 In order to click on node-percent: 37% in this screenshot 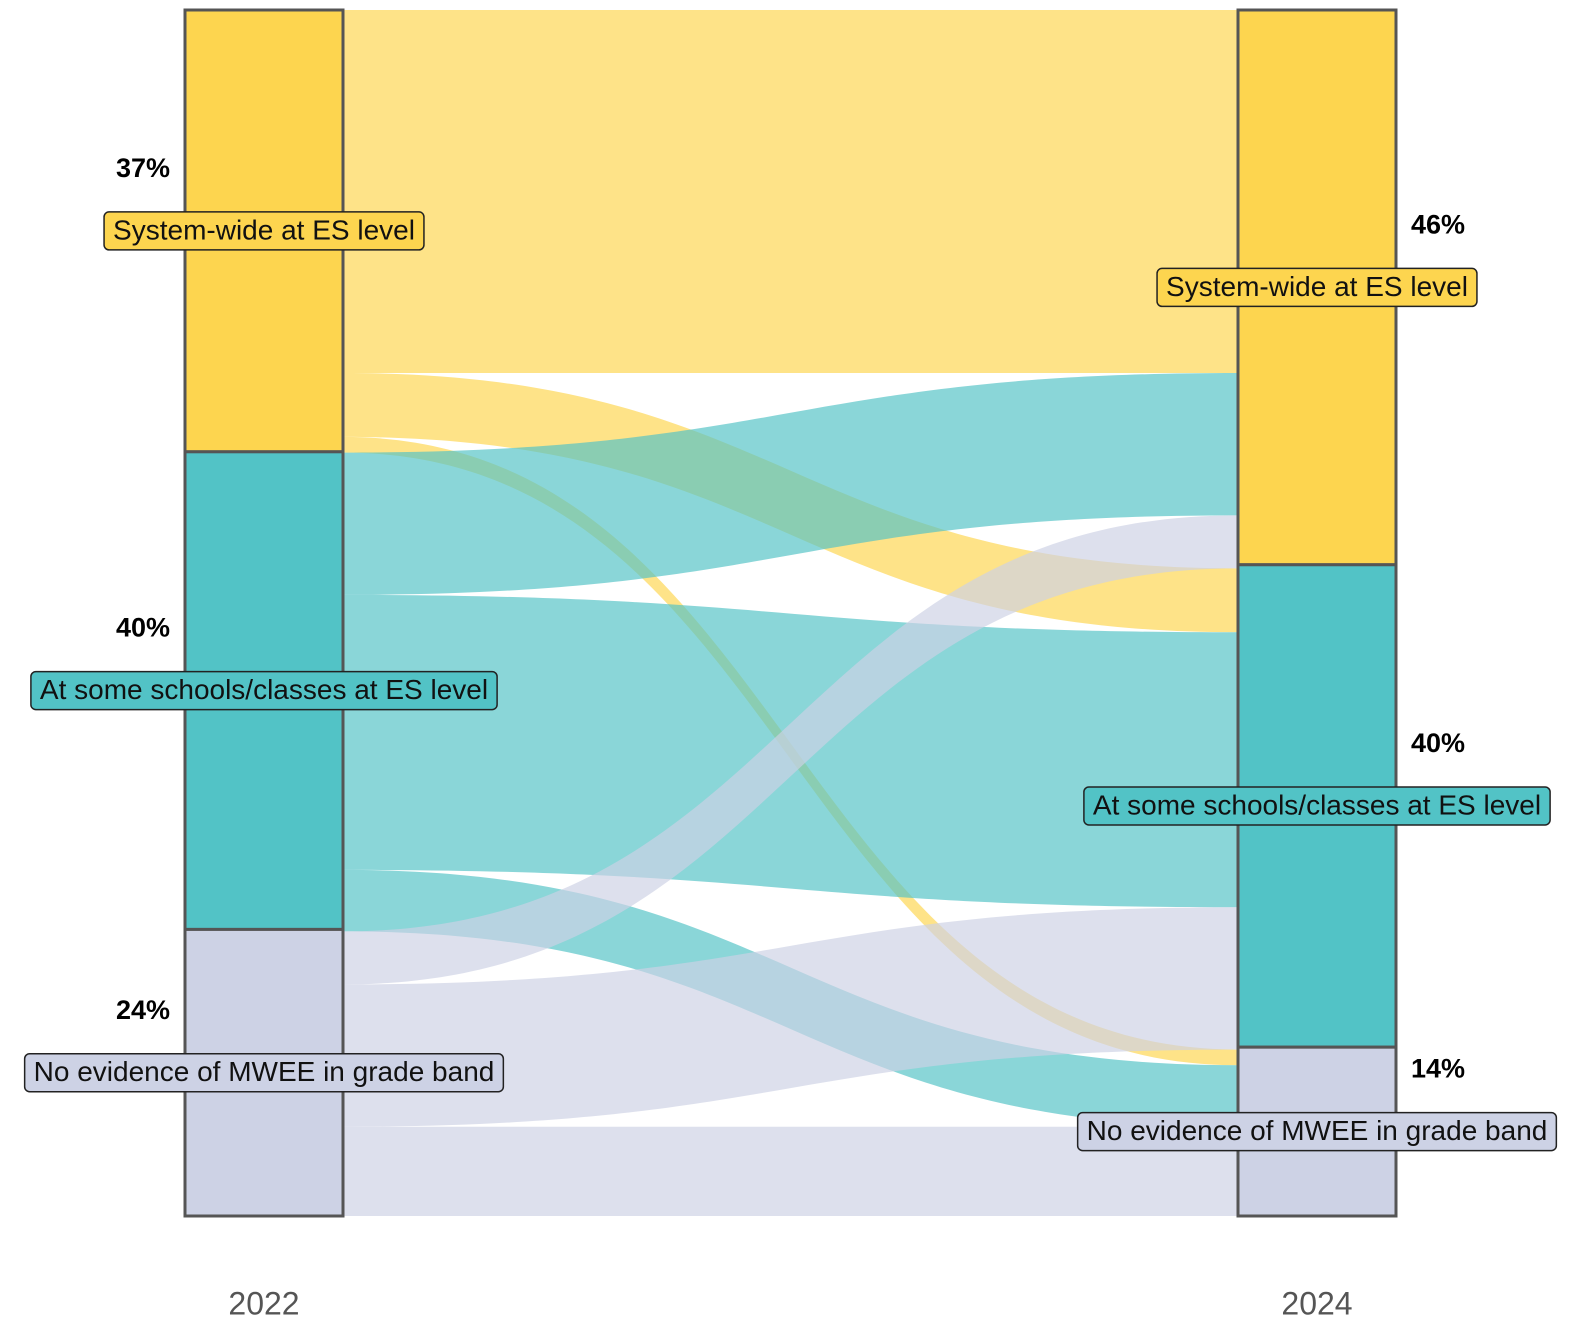, I will do `click(143, 168)`.